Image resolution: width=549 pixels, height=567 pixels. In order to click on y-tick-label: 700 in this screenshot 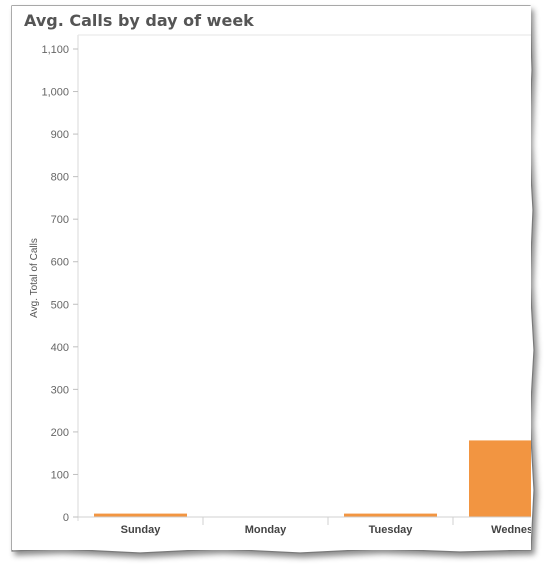, I will do `click(60, 220)`.